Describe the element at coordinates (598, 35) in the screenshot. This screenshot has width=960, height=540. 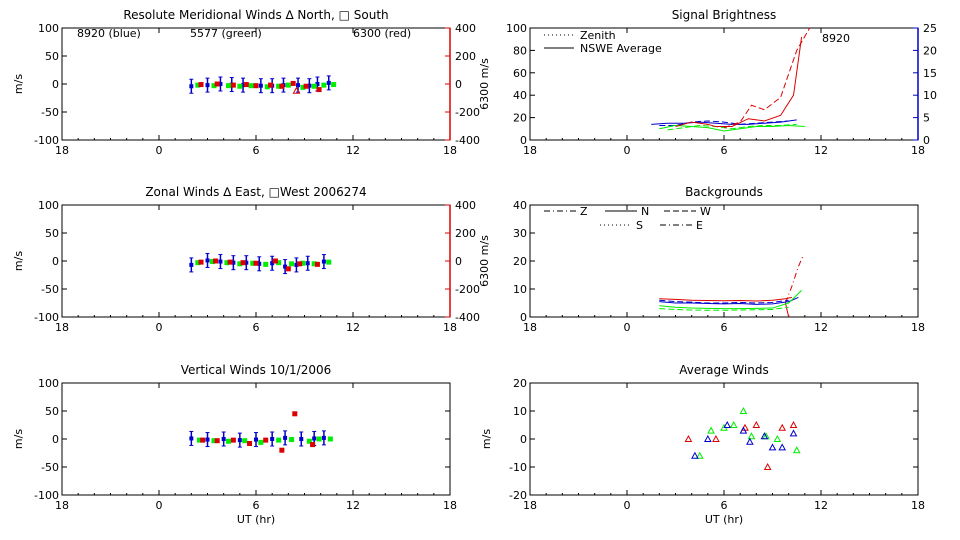
I see `legend-label-zenith: Zenith` at that location.